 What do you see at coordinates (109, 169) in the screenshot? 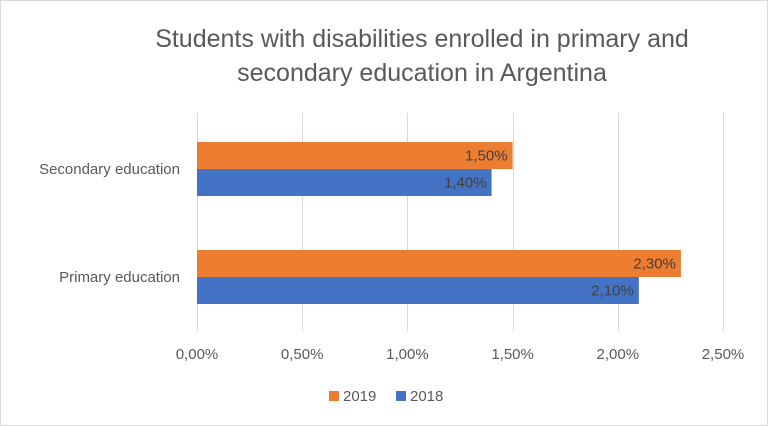
I see `category-label: Secondary education` at bounding box center [109, 169].